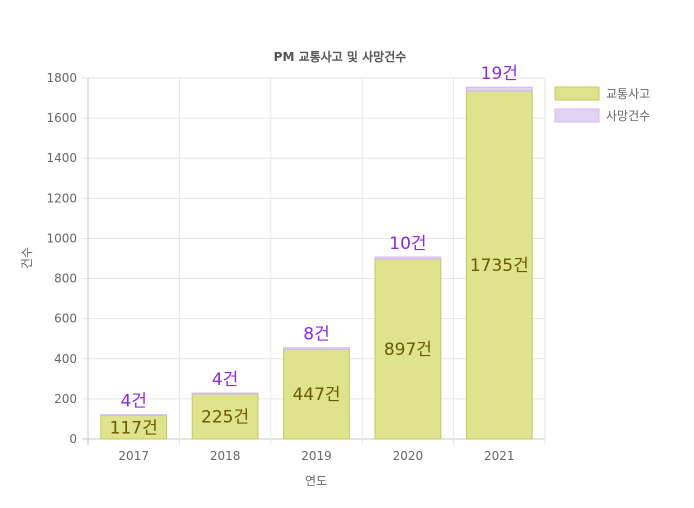 The height and width of the screenshot is (508, 694). I want to click on chart-title: PM 교통사고 및 사망건수, so click(340, 56).